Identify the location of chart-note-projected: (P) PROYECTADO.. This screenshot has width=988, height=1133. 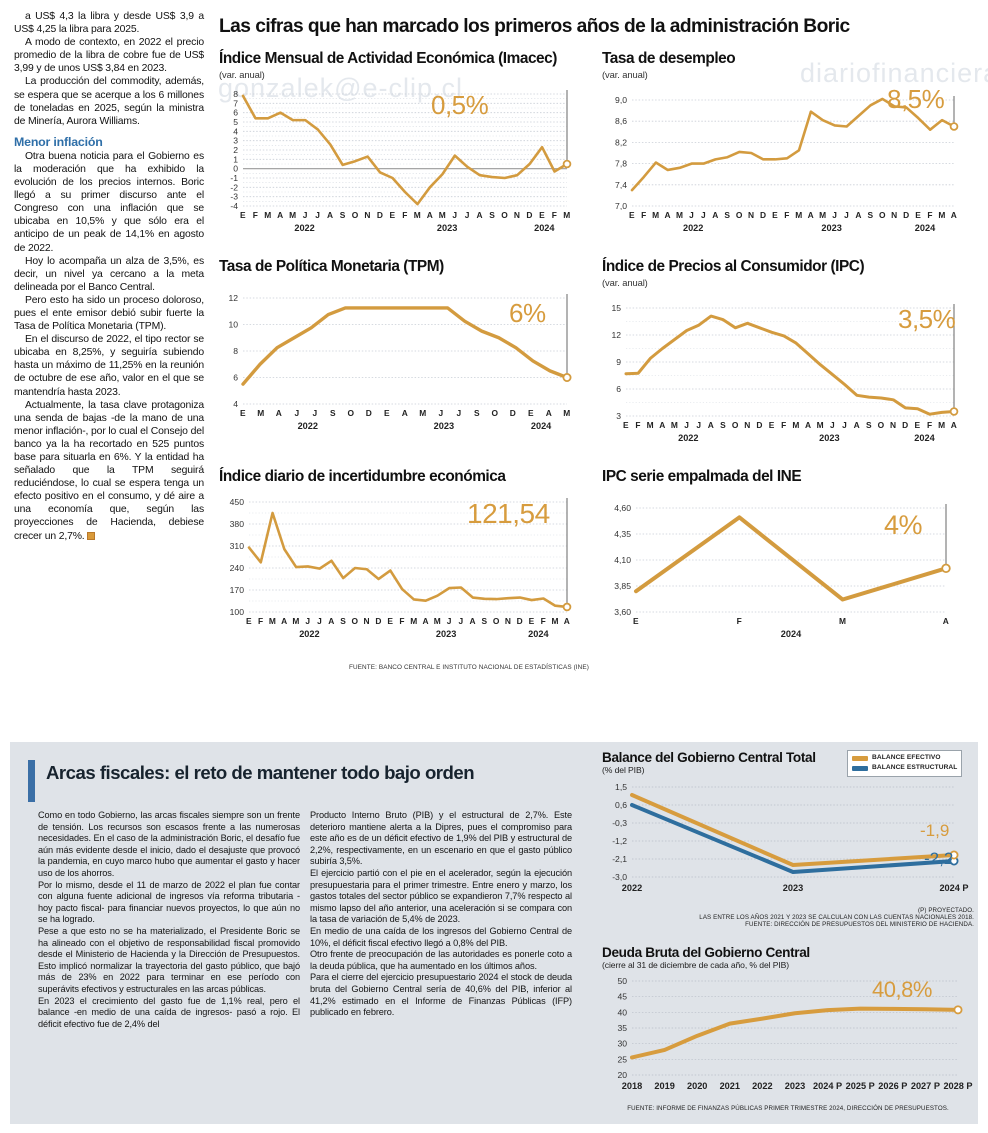
(945, 910).